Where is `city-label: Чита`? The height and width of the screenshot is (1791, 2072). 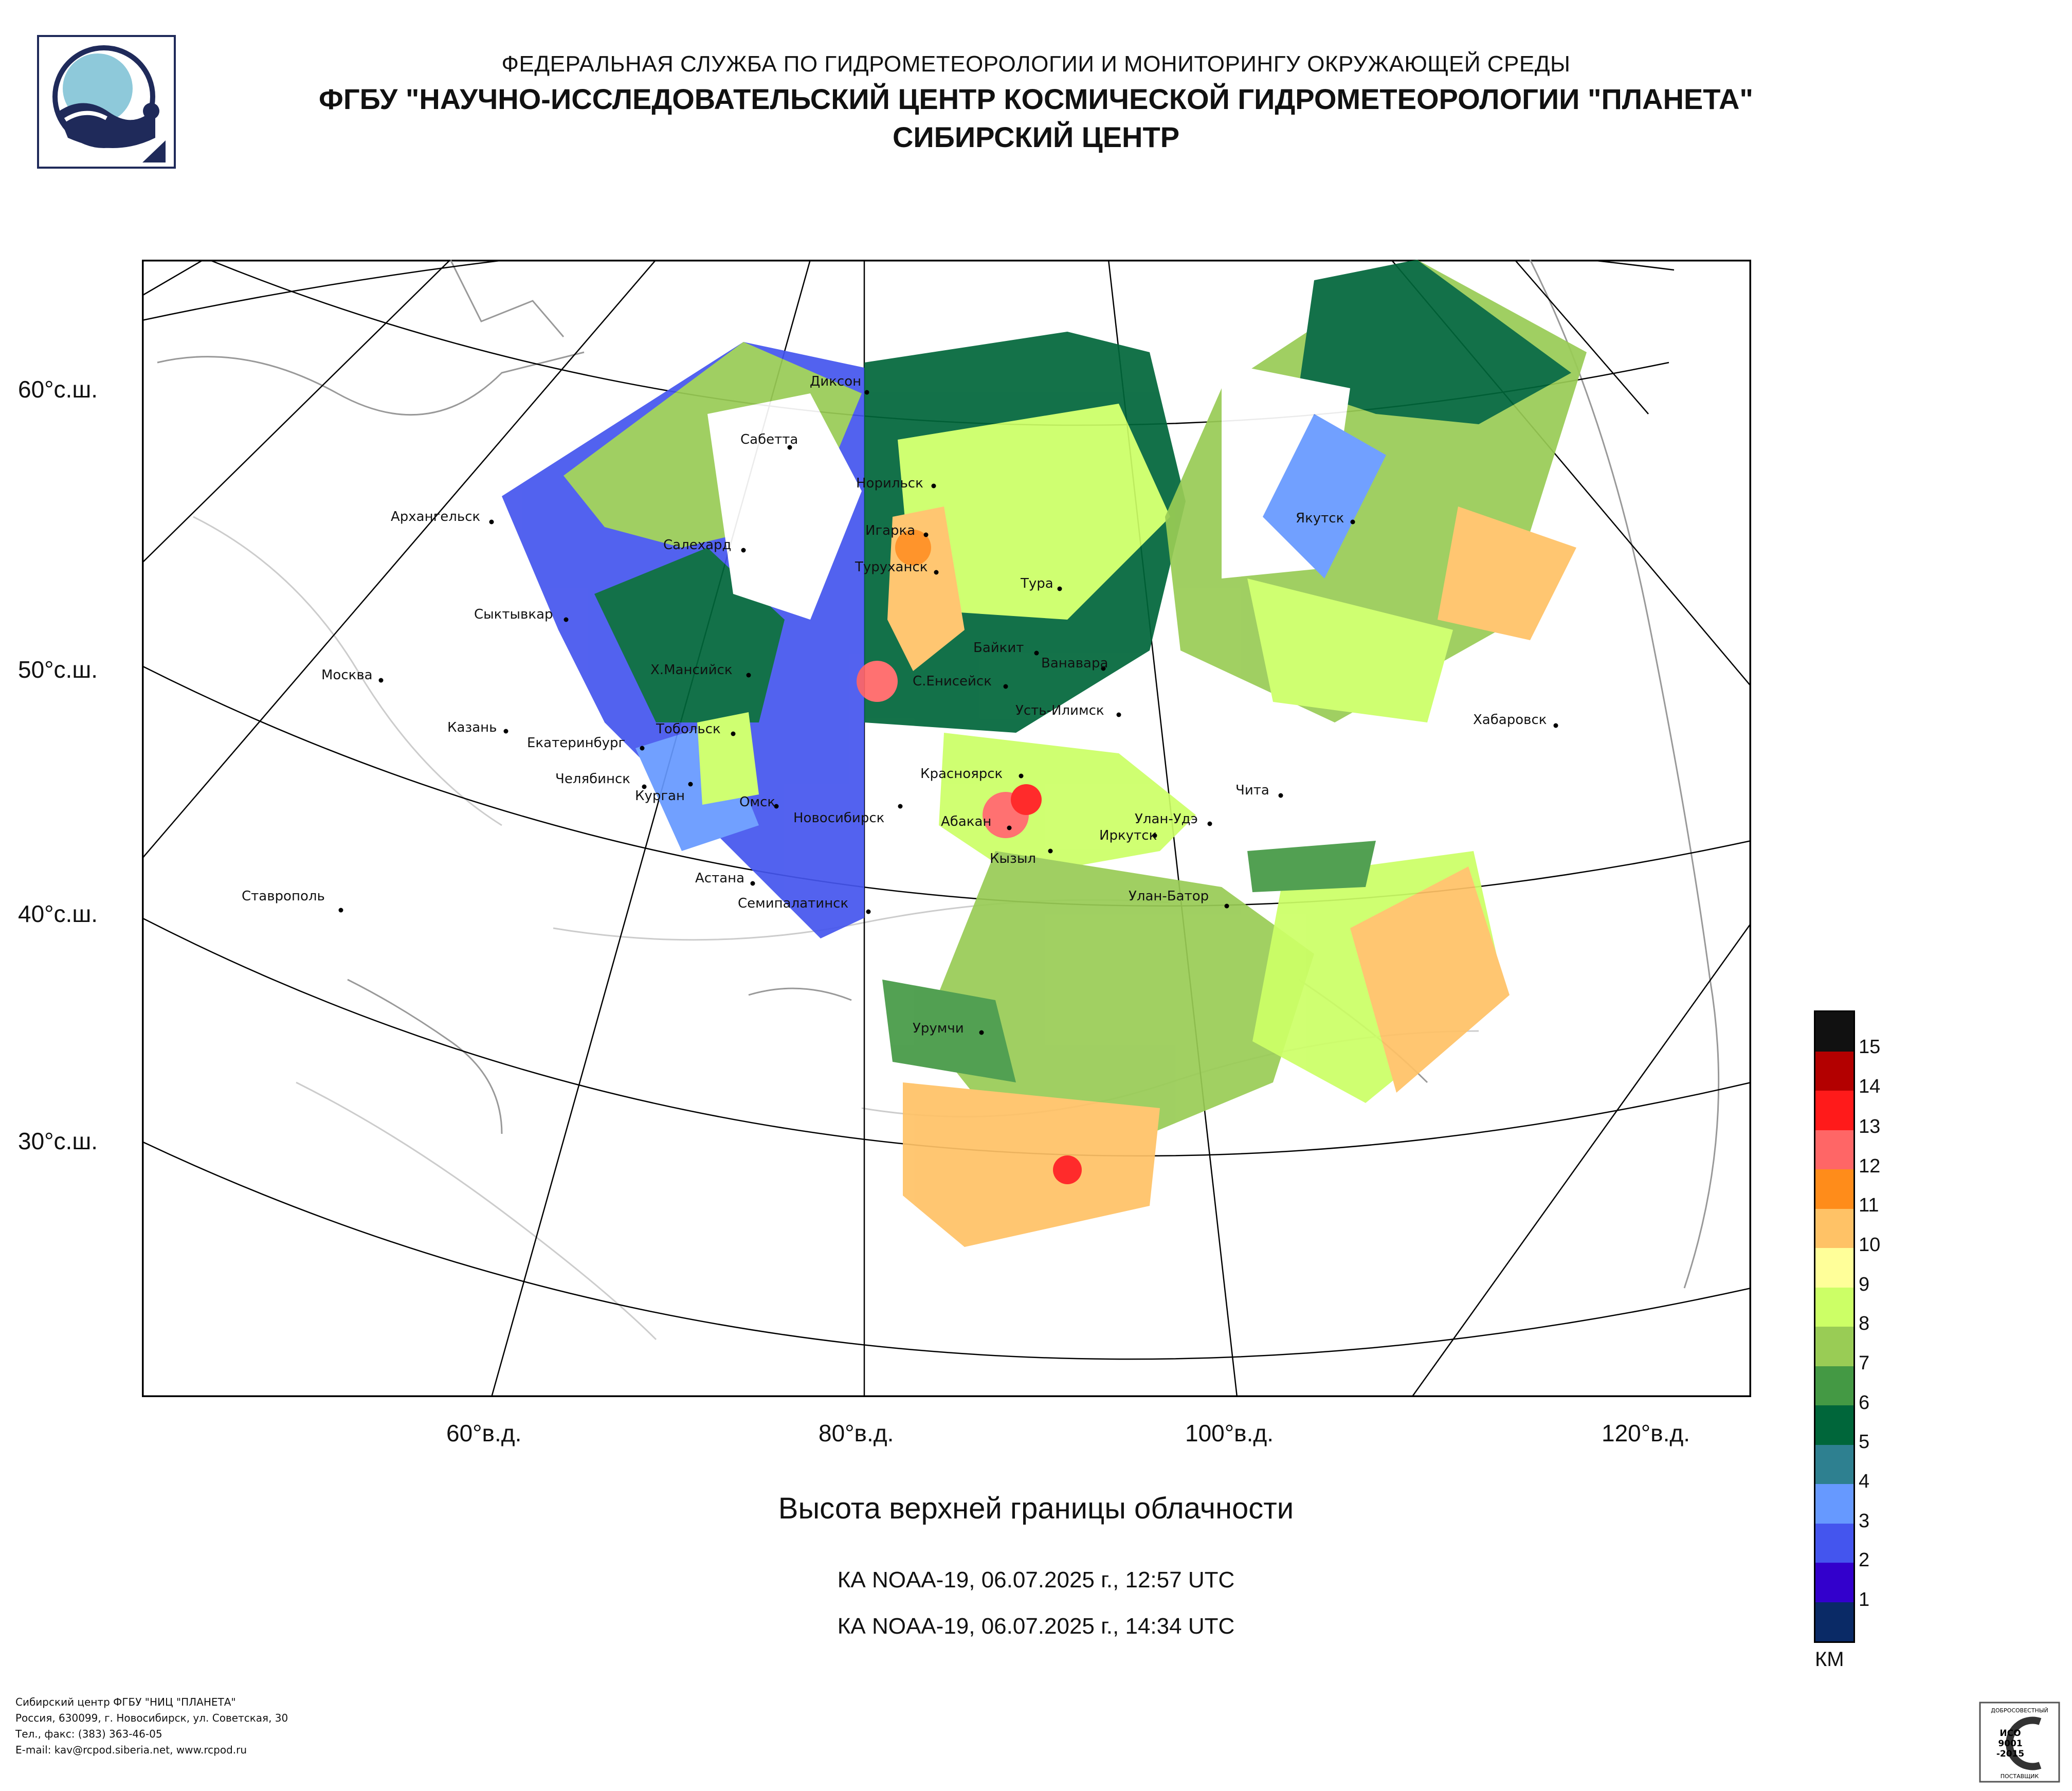
city-label: Чита is located at coordinates (1252, 790).